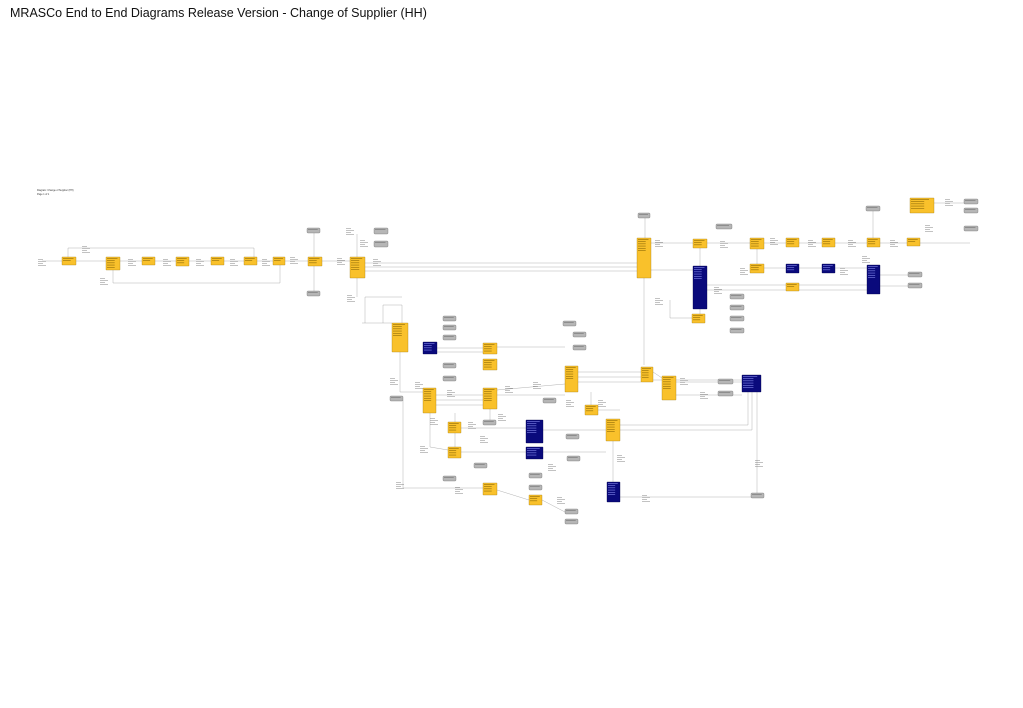  What do you see at coordinates (700, 287) in the screenshot?
I see `system-box` at bounding box center [700, 287].